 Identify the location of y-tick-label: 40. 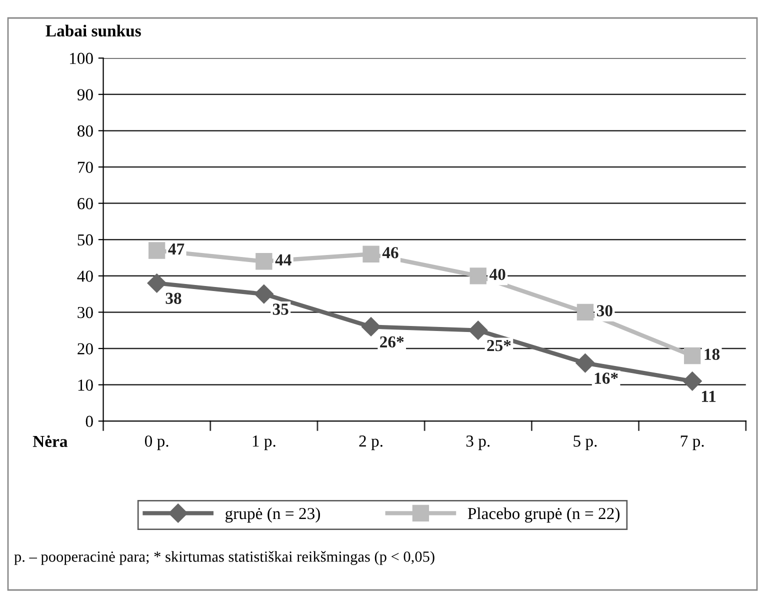
(85, 276).